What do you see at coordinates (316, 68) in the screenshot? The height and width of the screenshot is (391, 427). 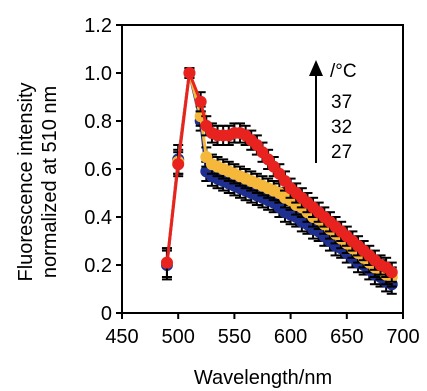 I see `legend-arrow-head` at bounding box center [316, 68].